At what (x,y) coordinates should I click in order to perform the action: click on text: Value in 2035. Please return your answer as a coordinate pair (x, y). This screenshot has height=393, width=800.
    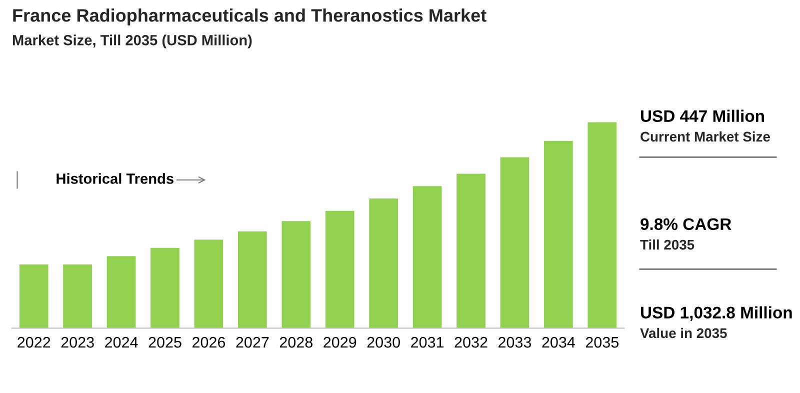
    Looking at the image, I should click on (683, 333).